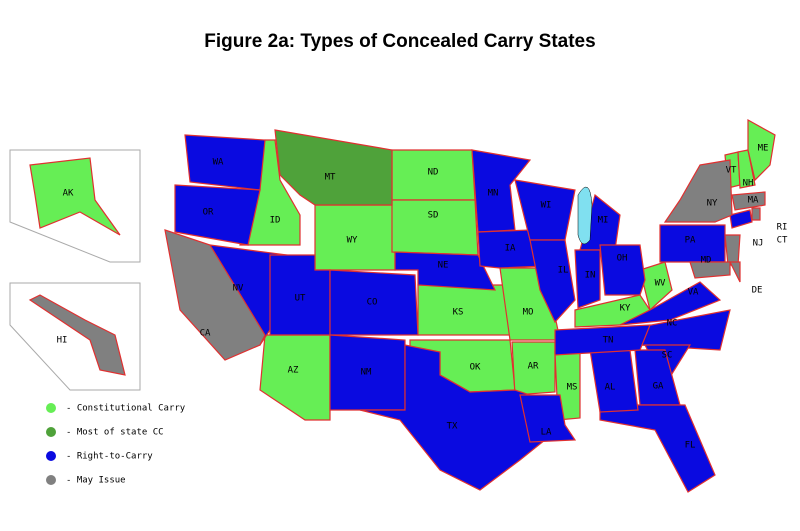 This screenshot has height=531, width=800. What do you see at coordinates (352, 241) in the screenshot?
I see `state-label: WY` at bounding box center [352, 241].